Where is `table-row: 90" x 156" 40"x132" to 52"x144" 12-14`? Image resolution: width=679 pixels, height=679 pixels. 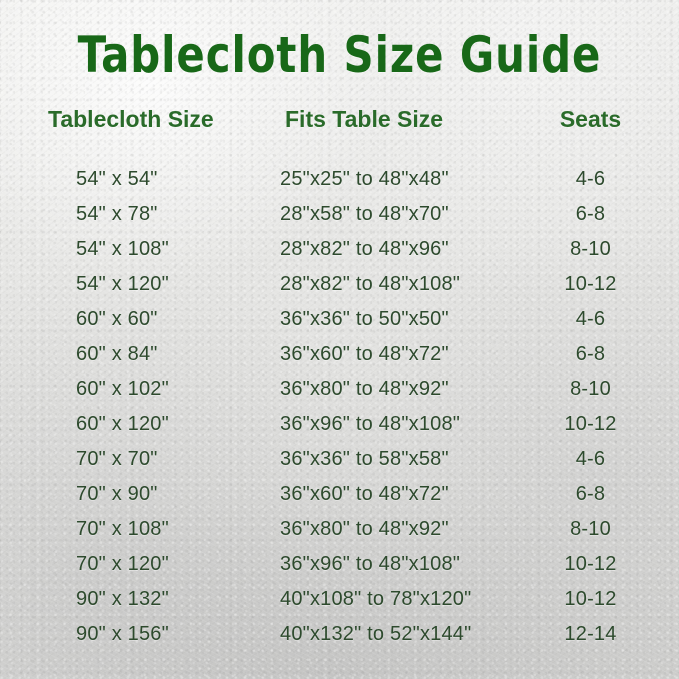 table-row: 90" x 156" 40"x132" to 52"x144" 12-14 is located at coordinates (339, 634).